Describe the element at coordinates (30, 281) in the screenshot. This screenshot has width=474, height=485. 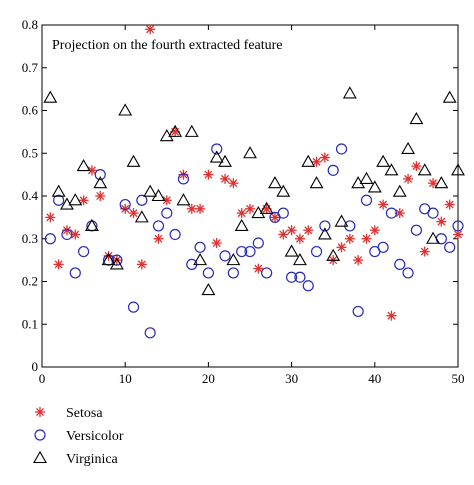
I see `y-tick-label: 0.2` at that location.